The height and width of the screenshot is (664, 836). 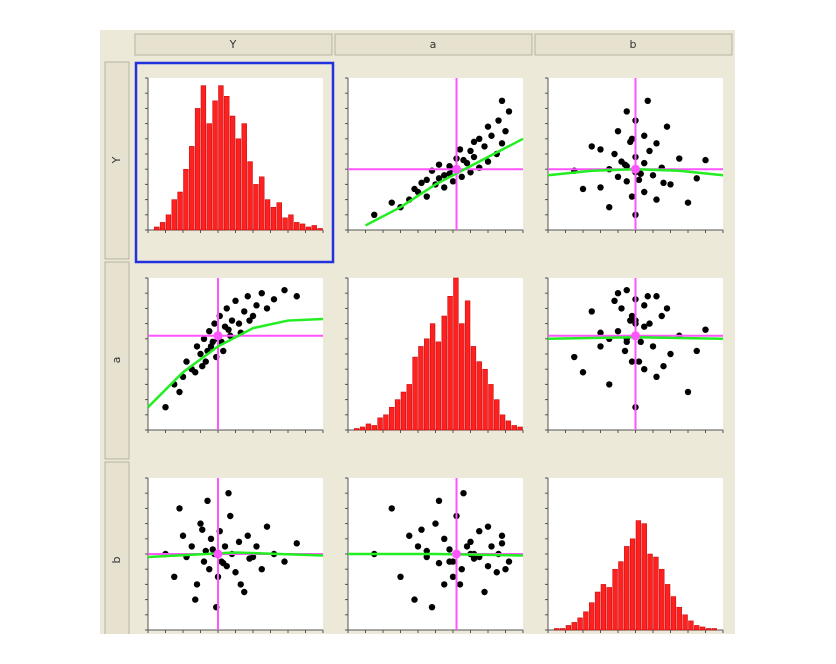 What do you see at coordinates (433, 44) in the screenshot?
I see `column-header` at bounding box center [433, 44].